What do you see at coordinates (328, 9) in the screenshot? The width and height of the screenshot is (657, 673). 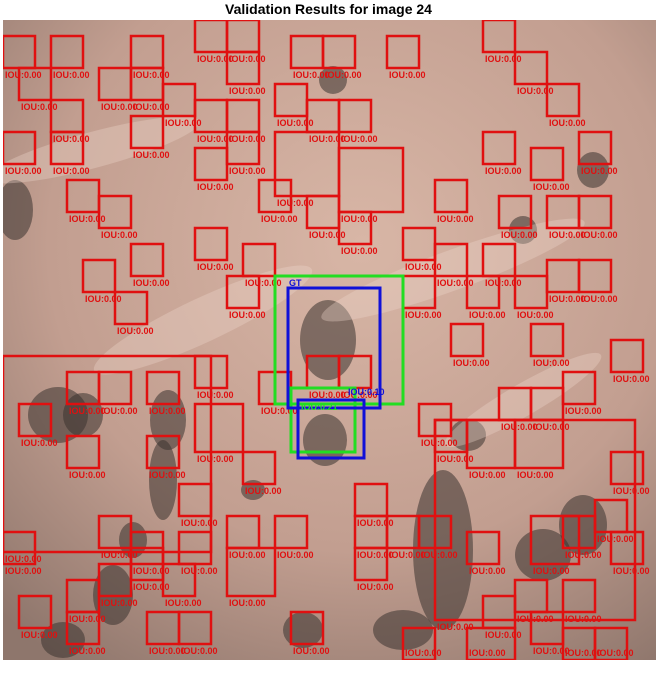 I see `figure-title: Validation Results for image 24` at bounding box center [328, 9].